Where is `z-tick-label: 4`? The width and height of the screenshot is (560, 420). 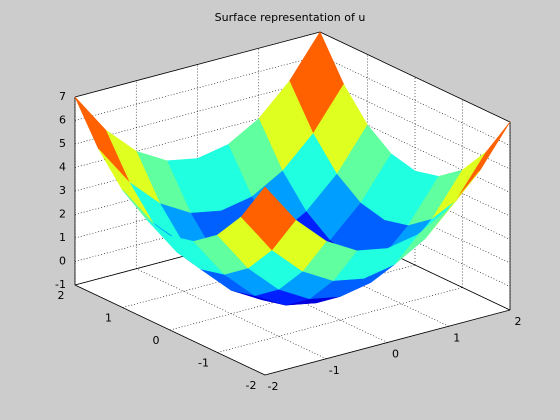
z-tick-label: 4 is located at coordinates (62, 167).